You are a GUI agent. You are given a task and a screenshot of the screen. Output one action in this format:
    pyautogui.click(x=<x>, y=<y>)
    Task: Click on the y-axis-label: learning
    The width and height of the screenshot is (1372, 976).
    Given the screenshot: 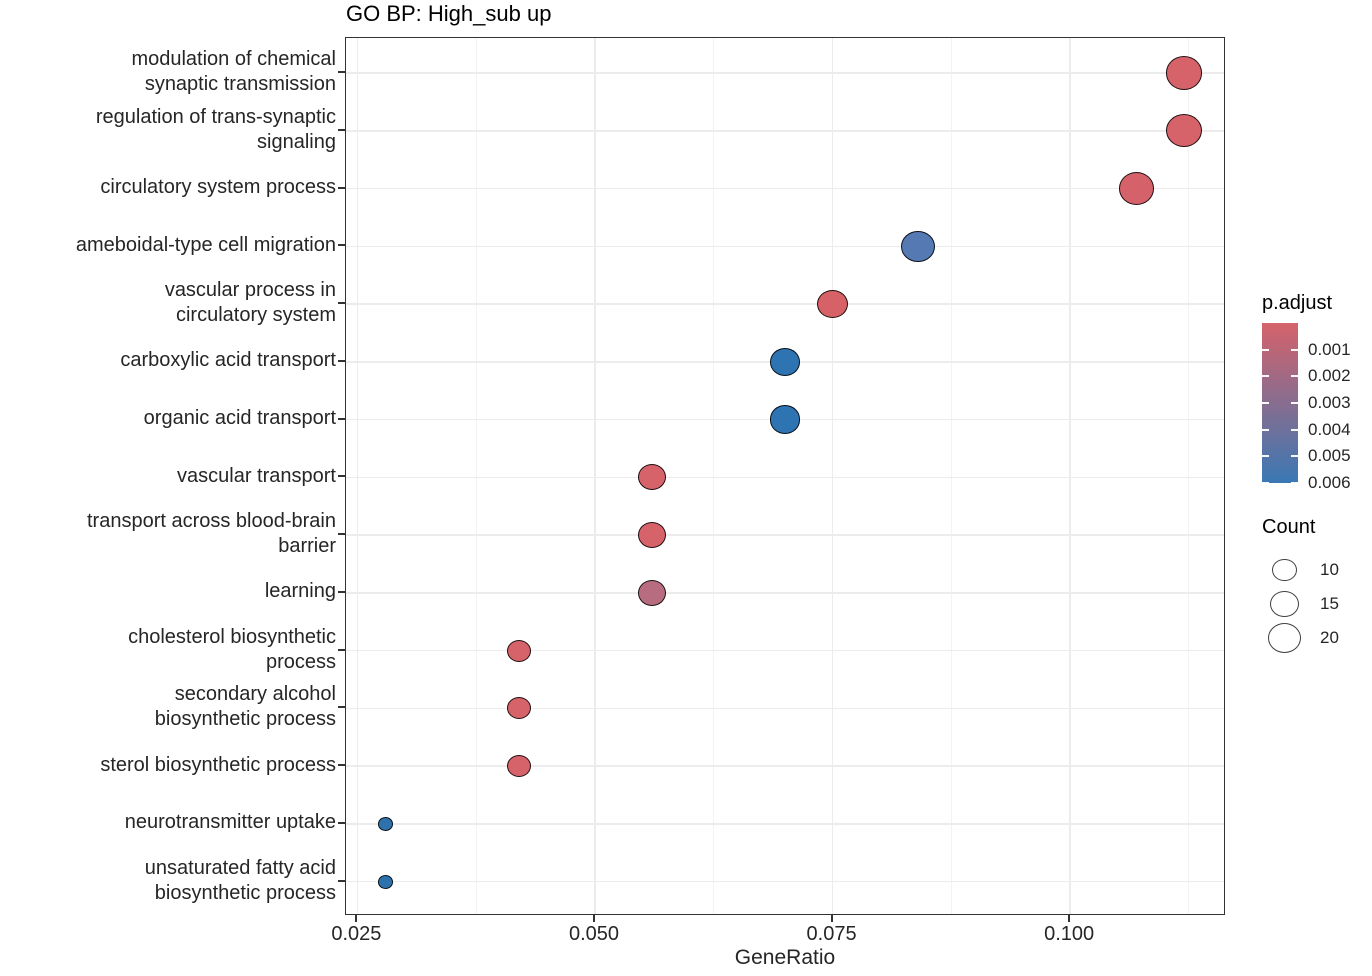 What is the action you would take?
    pyautogui.click(x=300, y=591)
    